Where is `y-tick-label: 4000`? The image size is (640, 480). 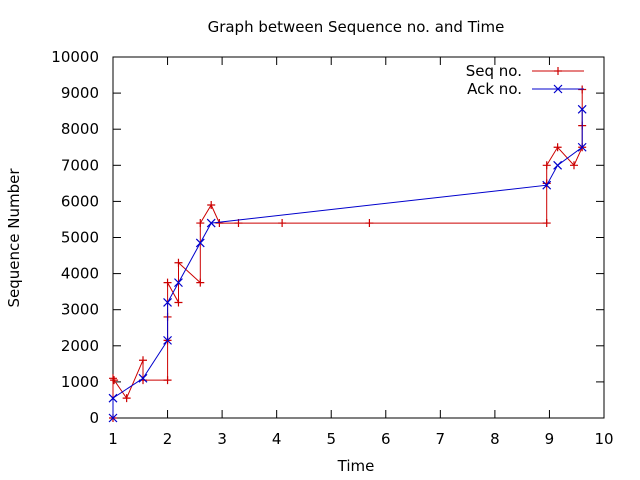
y-tick-label: 4000 is located at coordinates (80, 274).